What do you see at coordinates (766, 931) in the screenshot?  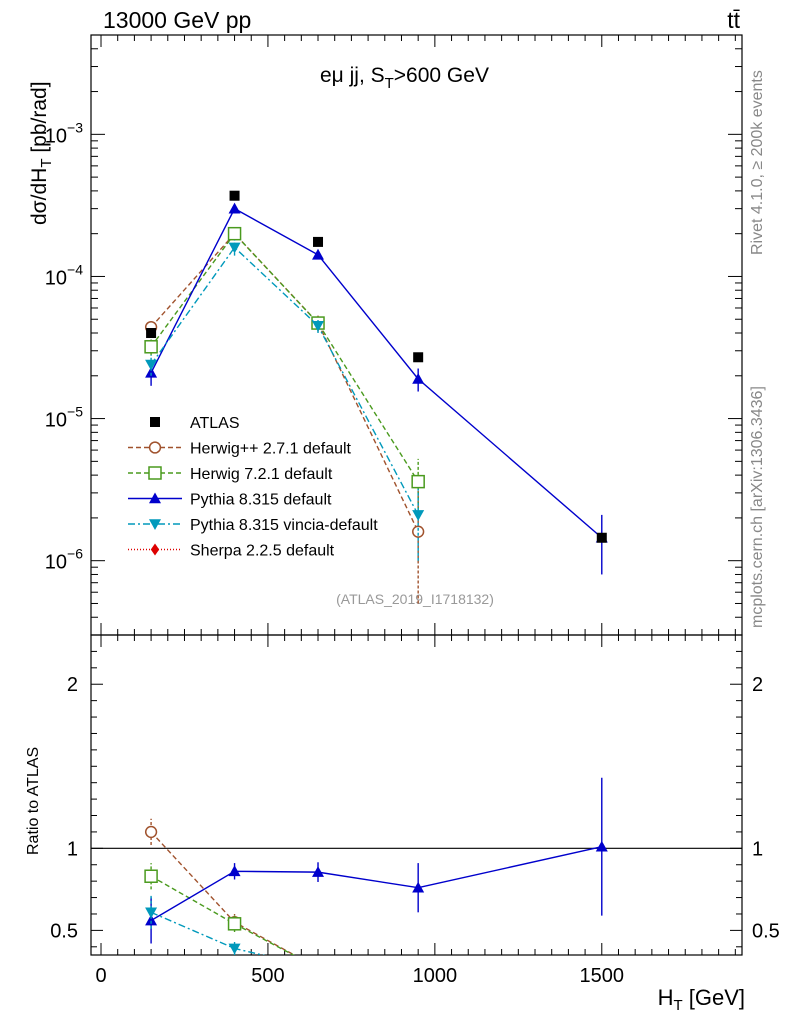 I see `ratio-tick-label-right: 0.5` at bounding box center [766, 931].